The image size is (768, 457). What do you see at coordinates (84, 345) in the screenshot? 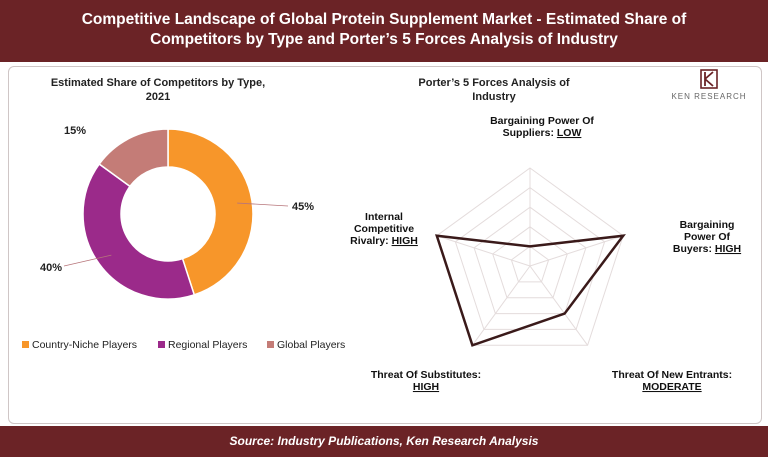
I see `legend-label-1: Country-Niche Players` at bounding box center [84, 345].